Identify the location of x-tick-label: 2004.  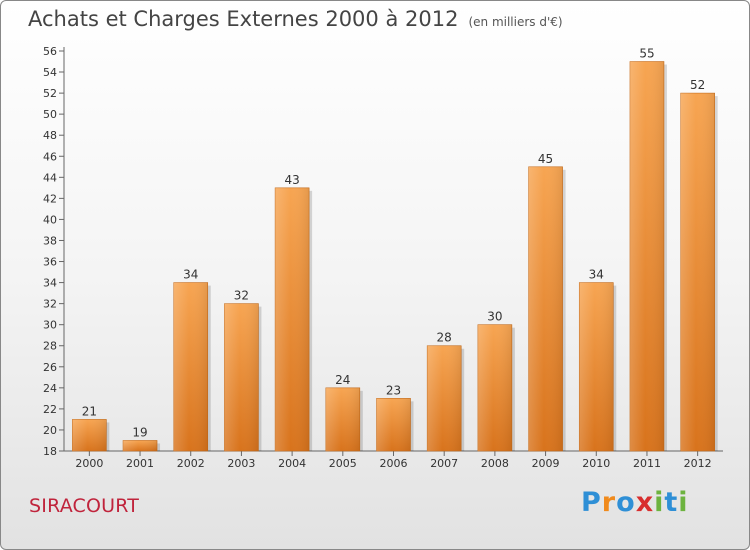
(292, 463).